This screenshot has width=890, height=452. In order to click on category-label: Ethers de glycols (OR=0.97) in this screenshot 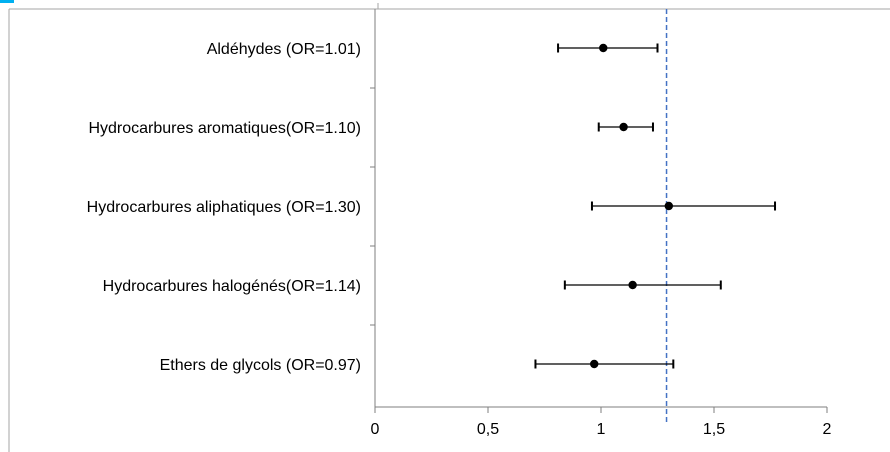, I will do `click(260, 365)`.